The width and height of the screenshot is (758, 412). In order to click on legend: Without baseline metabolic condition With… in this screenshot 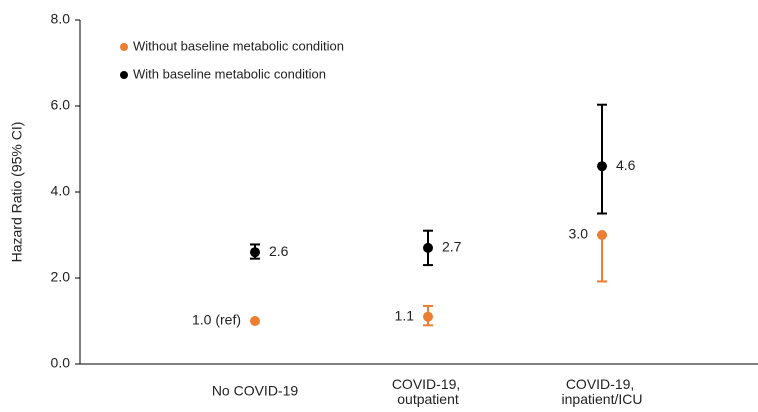, I will do `click(232, 59)`.